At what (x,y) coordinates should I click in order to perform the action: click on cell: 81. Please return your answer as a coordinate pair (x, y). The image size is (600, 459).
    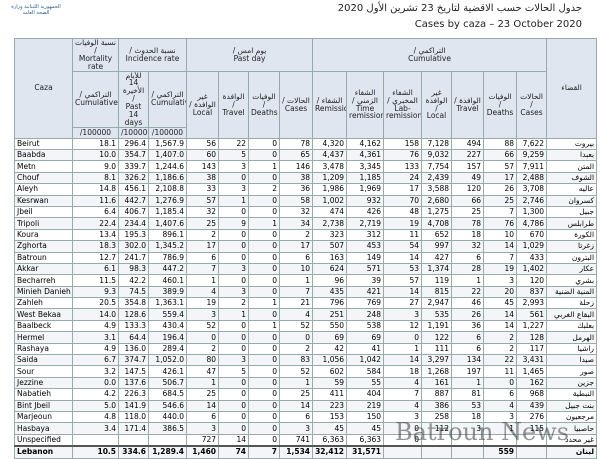
    Looking at the image, I should click on (468, 394).